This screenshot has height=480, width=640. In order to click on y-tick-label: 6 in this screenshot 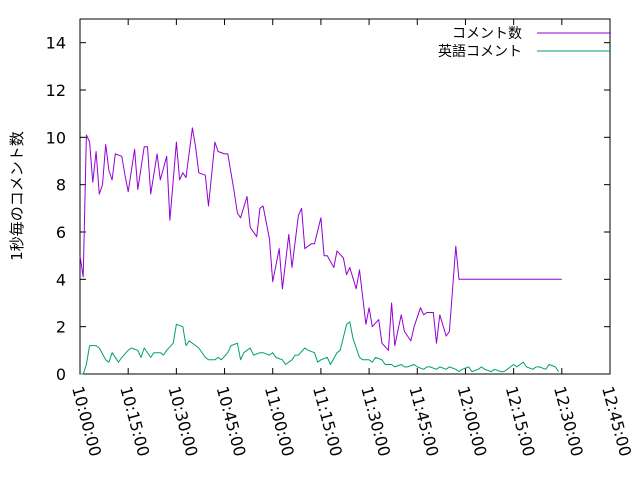, I will do `click(61, 232)`.